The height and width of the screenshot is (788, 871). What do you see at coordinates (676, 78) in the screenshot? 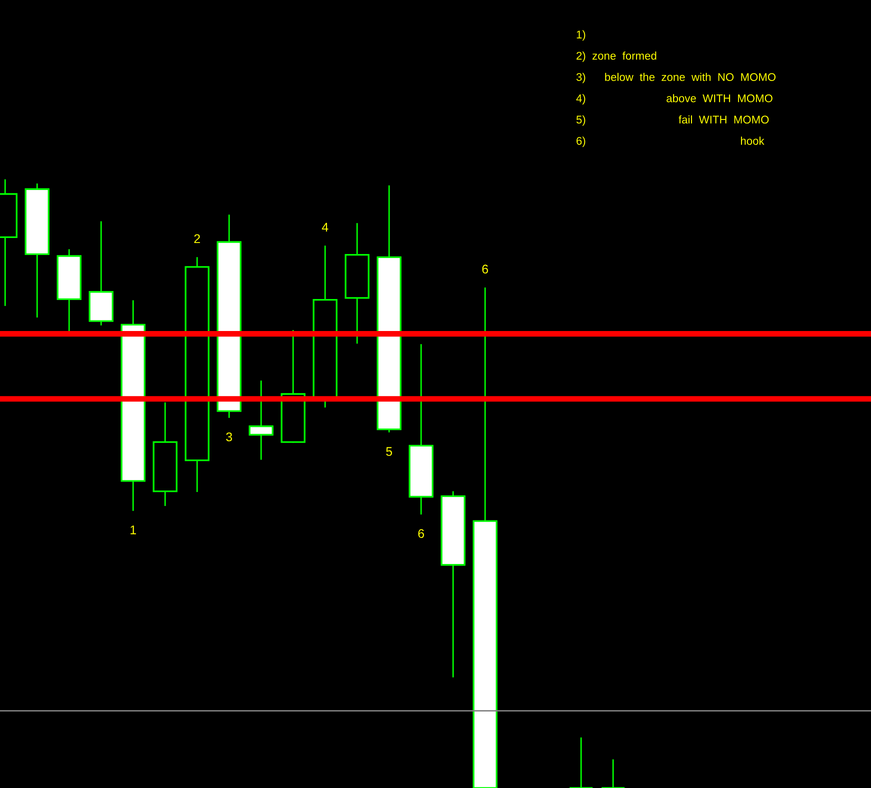
I see `text: 3) below the zone with NO MOMO` at bounding box center [676, 78].